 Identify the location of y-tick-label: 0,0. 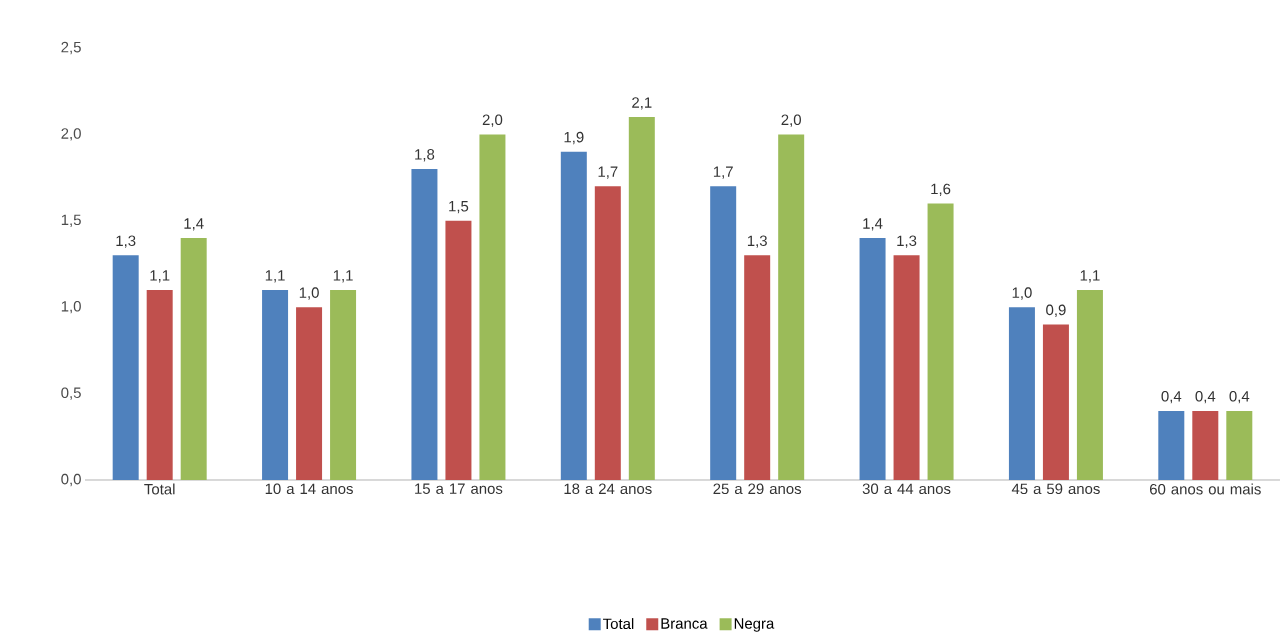
(71, 479).